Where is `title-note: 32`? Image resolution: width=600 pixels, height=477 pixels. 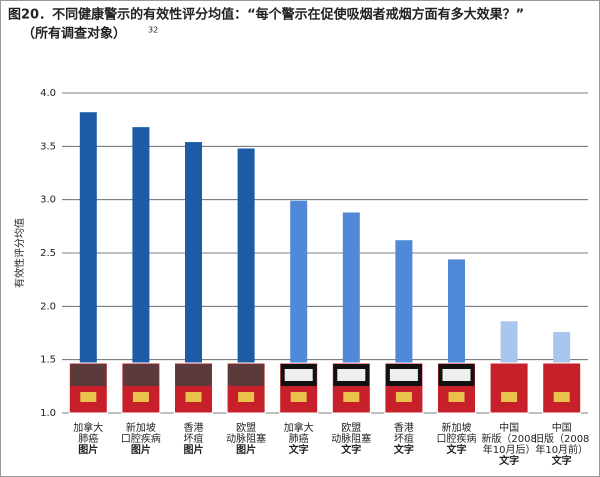
title-note: 32 is located at coordinates (153, 30).